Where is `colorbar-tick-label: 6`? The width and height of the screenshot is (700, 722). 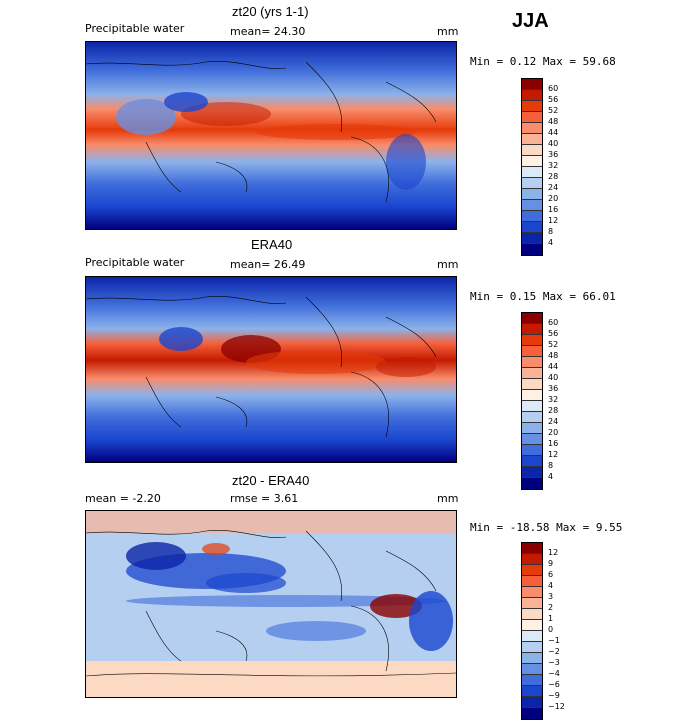 colorbar-tick-label: 6 is located at coordinates (551, 574).